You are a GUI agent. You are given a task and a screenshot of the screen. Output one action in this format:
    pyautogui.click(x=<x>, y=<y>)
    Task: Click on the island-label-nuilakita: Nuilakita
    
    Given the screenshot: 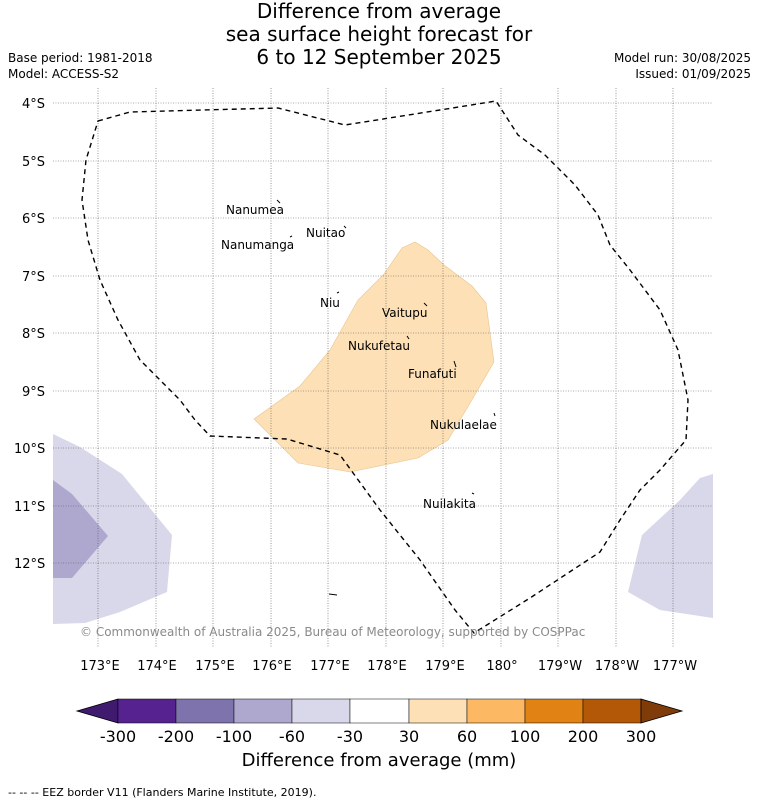 What is the action you would take?
    pyautogui.click(x=449, y=504)
    